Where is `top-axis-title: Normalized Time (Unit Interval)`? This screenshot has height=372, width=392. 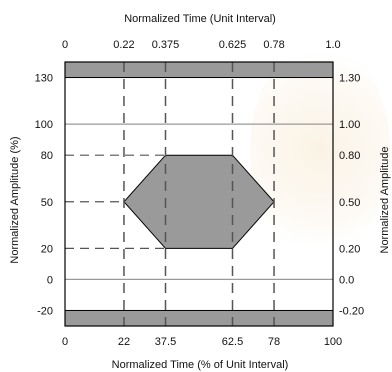
top-axis-title: Normalized Time (Unit Interval) is located at coordinates (200, 19).